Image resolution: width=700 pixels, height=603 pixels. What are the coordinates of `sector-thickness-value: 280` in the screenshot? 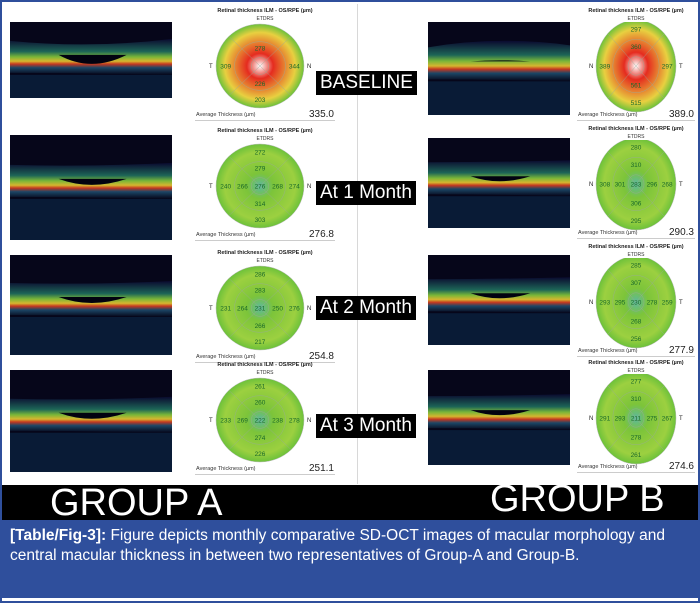 It's located at (636, 148).